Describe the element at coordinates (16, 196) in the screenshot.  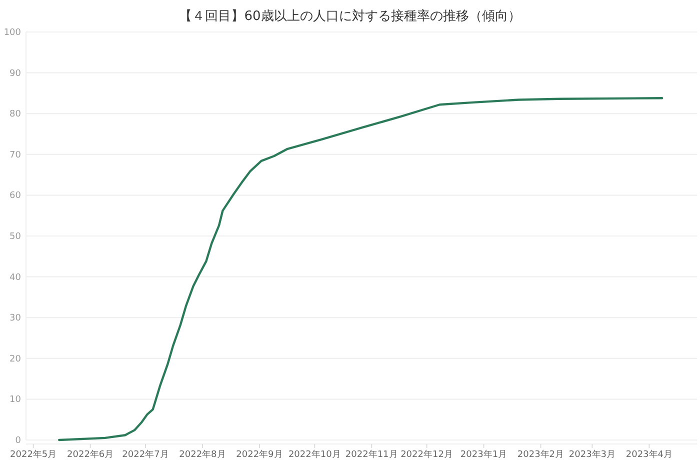
I see `y-tick-label: 60` at that location.